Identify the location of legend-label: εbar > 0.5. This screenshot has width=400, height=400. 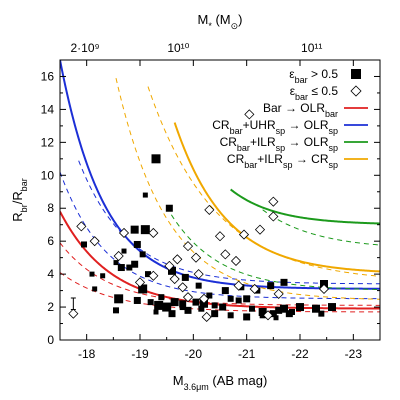
(313, 76).